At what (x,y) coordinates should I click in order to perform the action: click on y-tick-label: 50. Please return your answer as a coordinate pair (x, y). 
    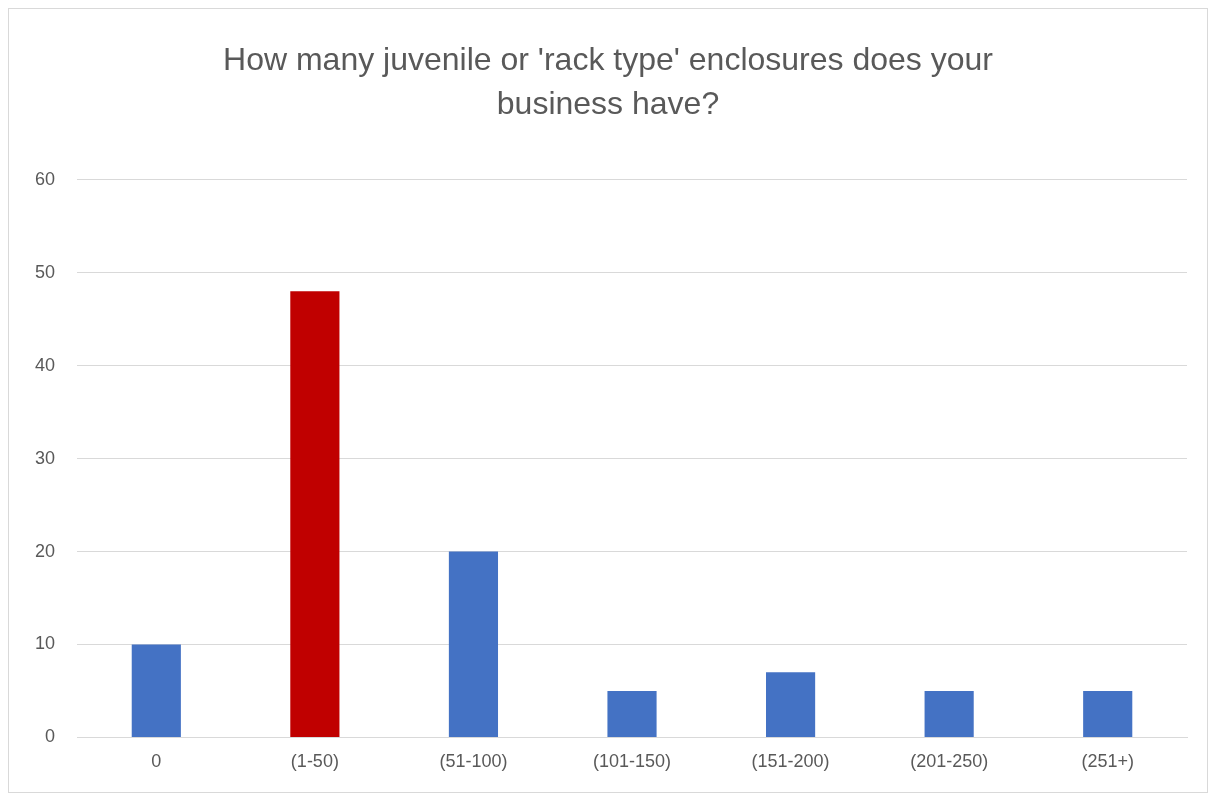
    Looking at the image, I should click on (45, 271).